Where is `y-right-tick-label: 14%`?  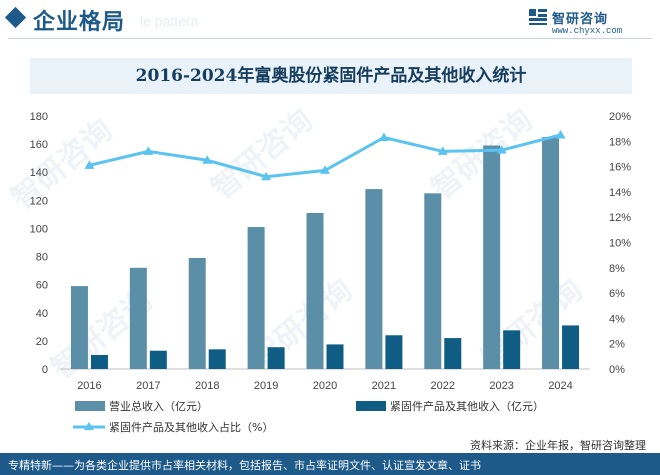
y-right-tick-label: 14% is located at coordinates (620, 193).